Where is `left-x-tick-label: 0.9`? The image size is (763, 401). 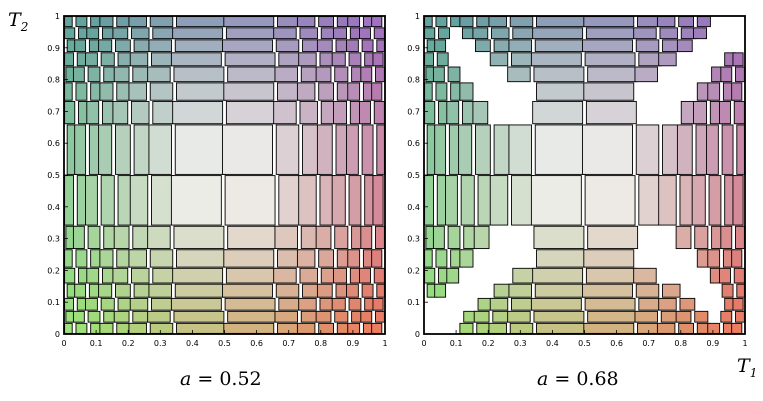
left-x-tick-label: 0.9 is located at coordinates (353, 343).